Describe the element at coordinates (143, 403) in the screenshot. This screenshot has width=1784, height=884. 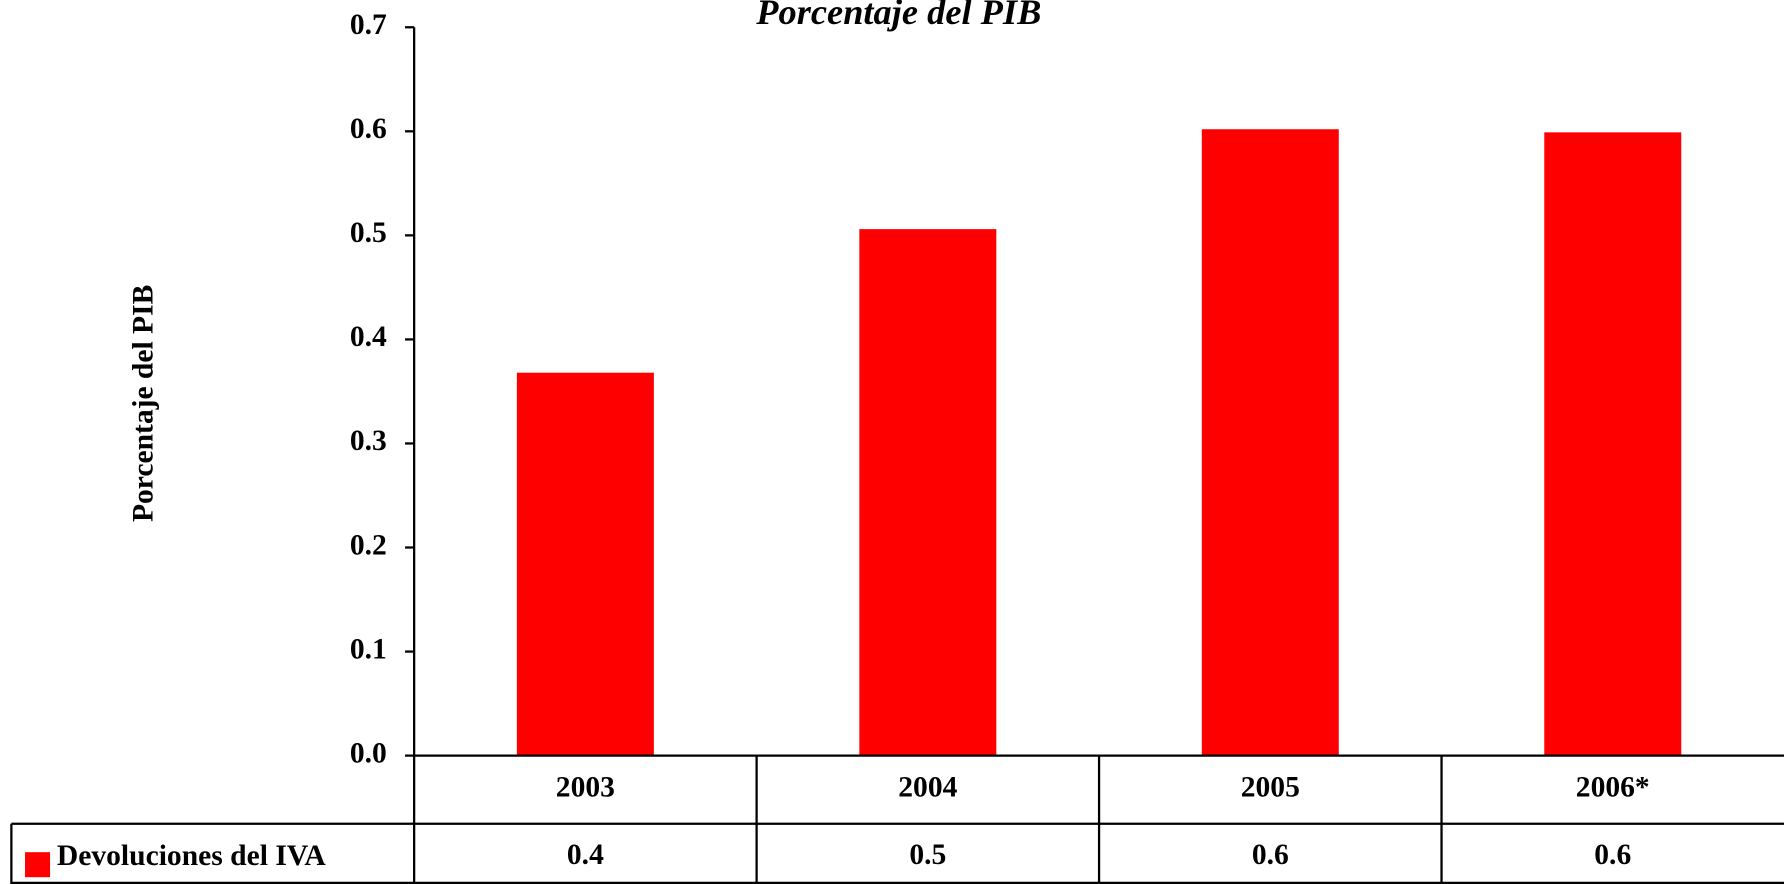
I see `y-axis-label: Porcentaje del PIB` at that location.